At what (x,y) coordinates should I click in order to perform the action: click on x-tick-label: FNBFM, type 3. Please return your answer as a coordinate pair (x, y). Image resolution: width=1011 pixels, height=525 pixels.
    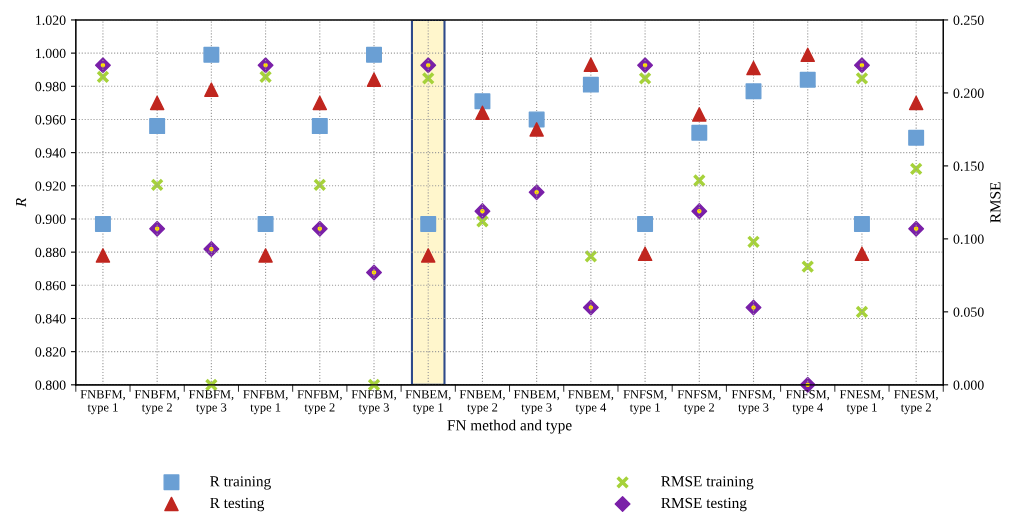
    Looking at the image, I should click on (211, 402).